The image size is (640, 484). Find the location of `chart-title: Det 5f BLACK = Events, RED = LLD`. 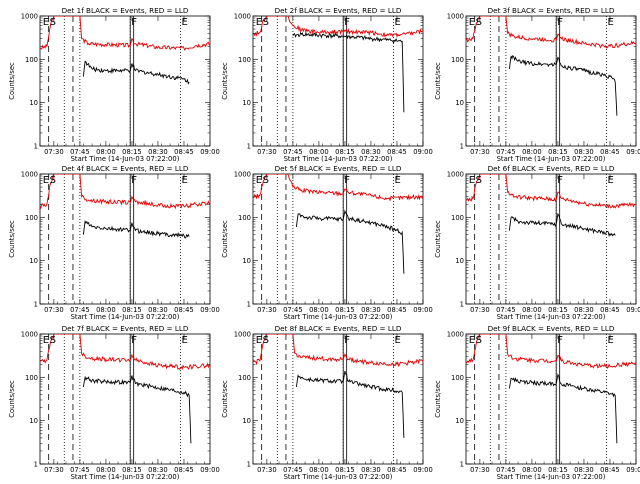

chart-title: Det 5f BLACK = Events, RED = LLD is located at coordinates (338, 168).